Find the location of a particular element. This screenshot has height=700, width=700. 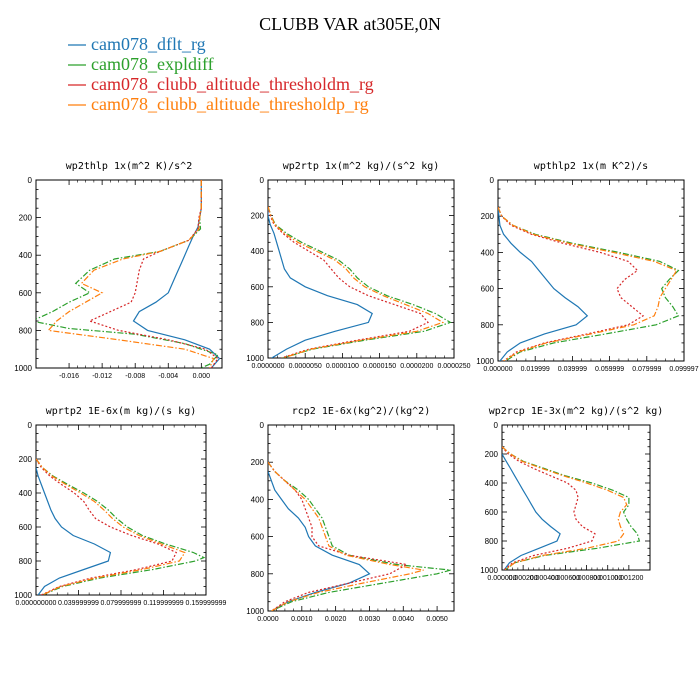

x-tick-label: 0.001000 is located at coordinates (607, 578).